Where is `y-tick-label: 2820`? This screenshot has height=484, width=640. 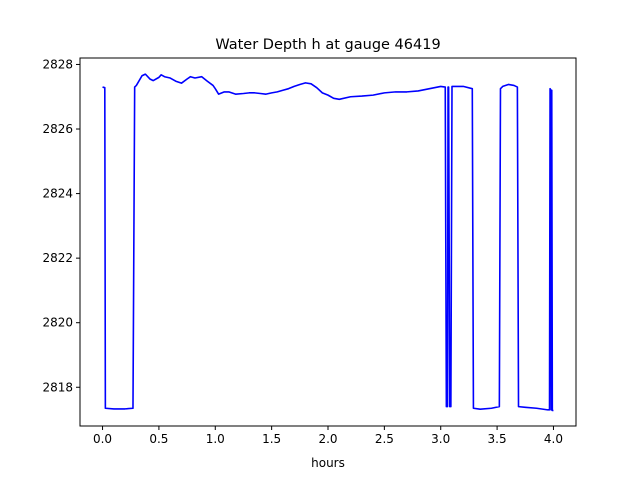 y-tick-label: 2820 is located at coordinates (57, 323).